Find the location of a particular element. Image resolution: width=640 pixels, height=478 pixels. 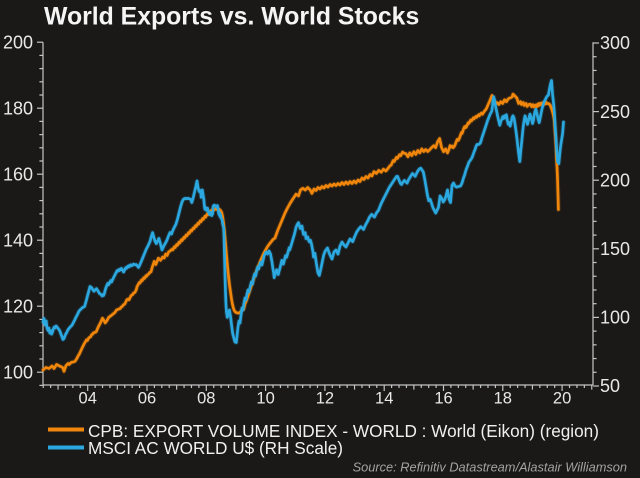

svg-text: 20 is located at coordinates (562, 399).